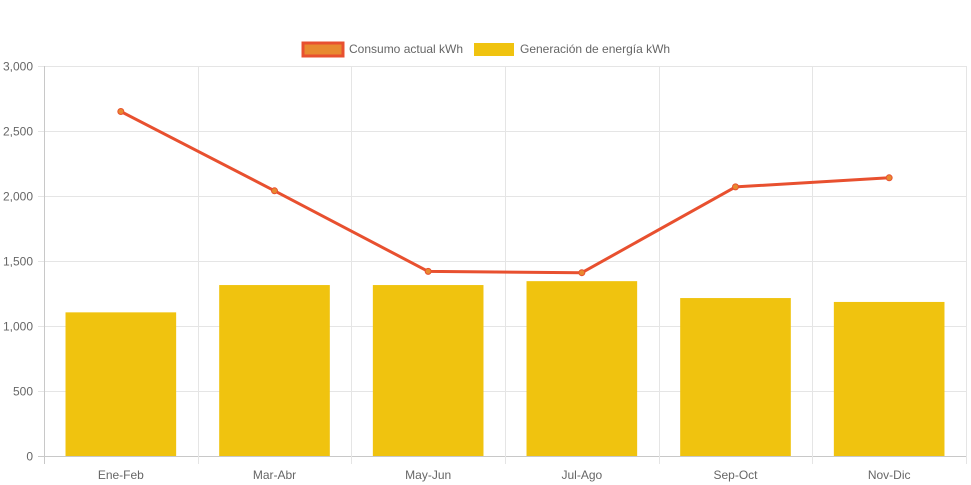 Image resolution: width=971 pixels, height=485 pixels. I want to click on y-tick-label: 0, so click(29, 457).